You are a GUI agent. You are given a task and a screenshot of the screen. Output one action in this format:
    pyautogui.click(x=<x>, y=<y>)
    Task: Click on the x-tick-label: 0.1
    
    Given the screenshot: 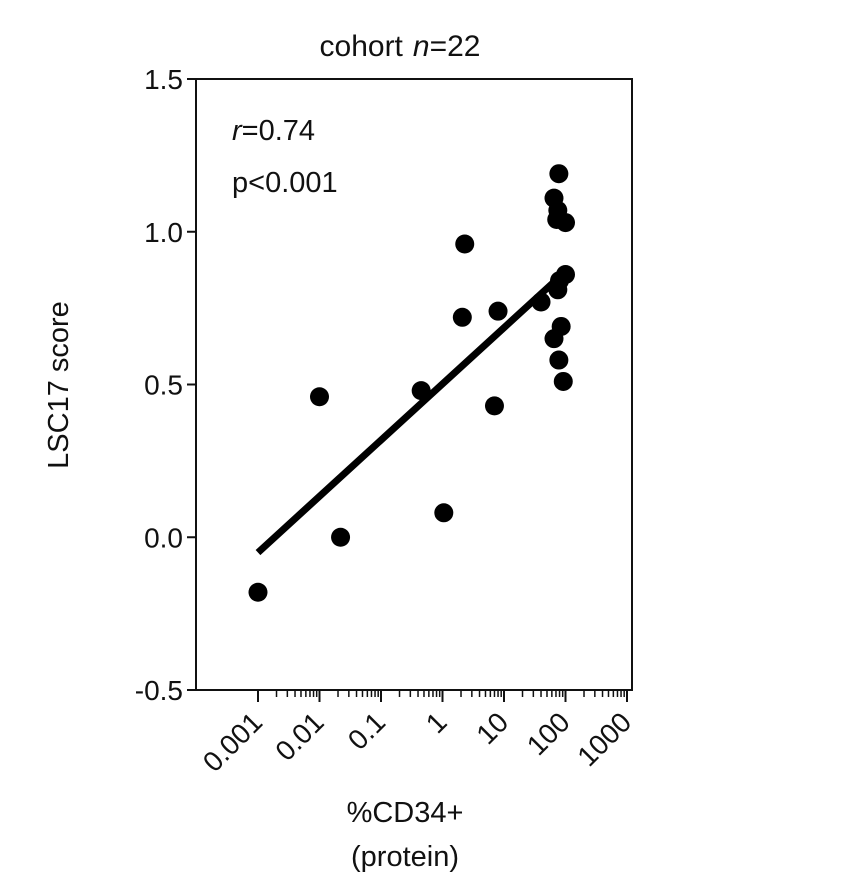 What is the action you would take?
    pyautogui.click(x=366, y=730)
    